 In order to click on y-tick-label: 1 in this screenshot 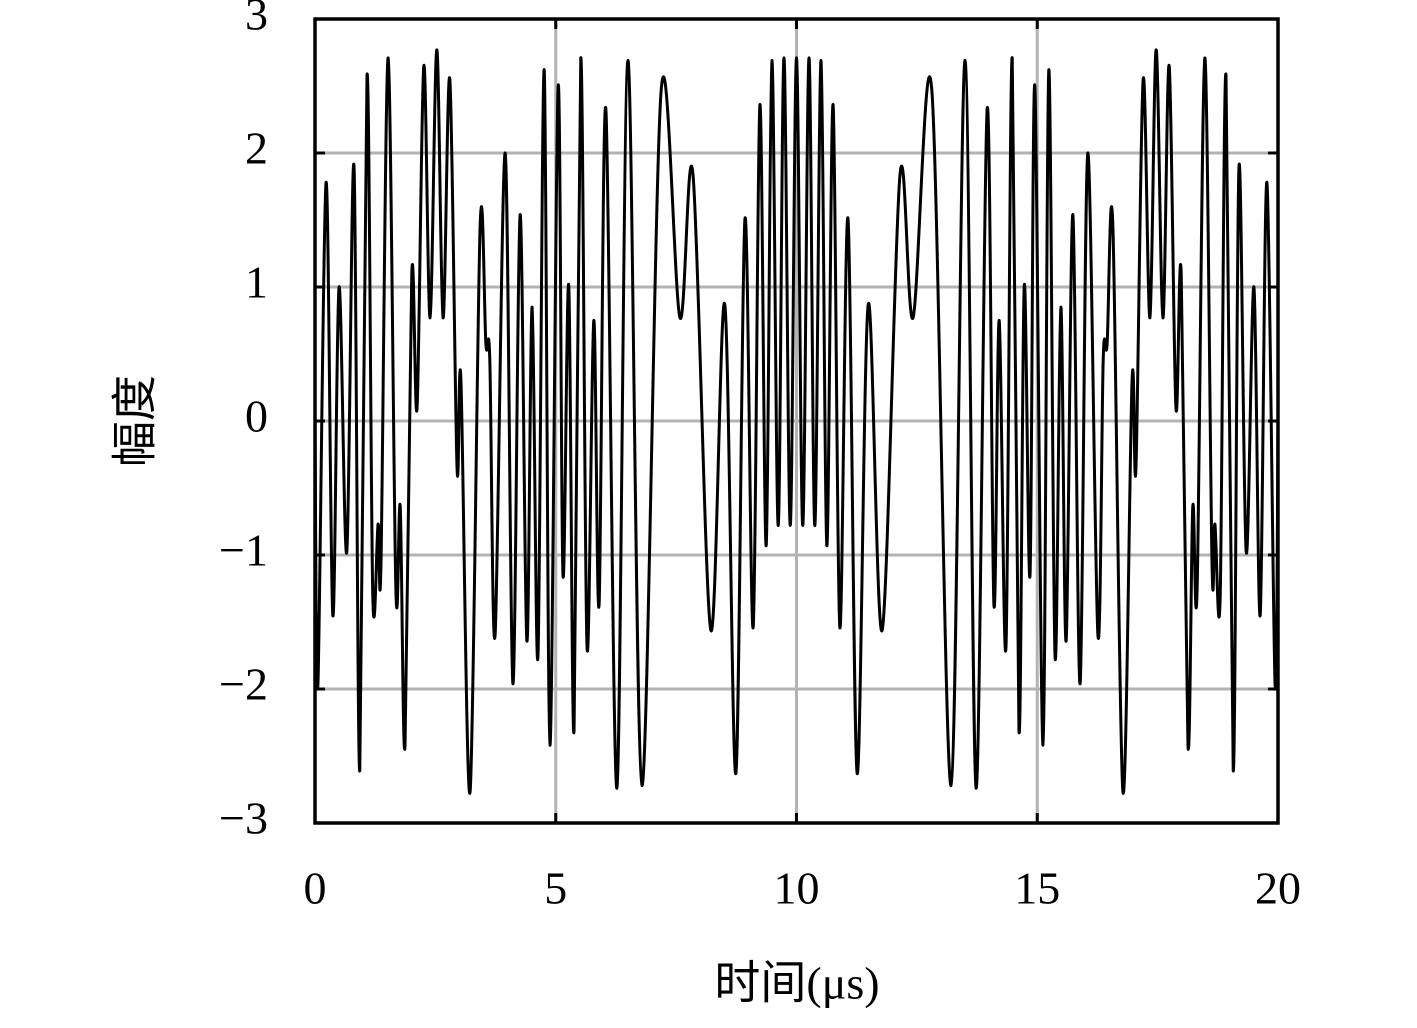, I will do `click(256, 282)`.